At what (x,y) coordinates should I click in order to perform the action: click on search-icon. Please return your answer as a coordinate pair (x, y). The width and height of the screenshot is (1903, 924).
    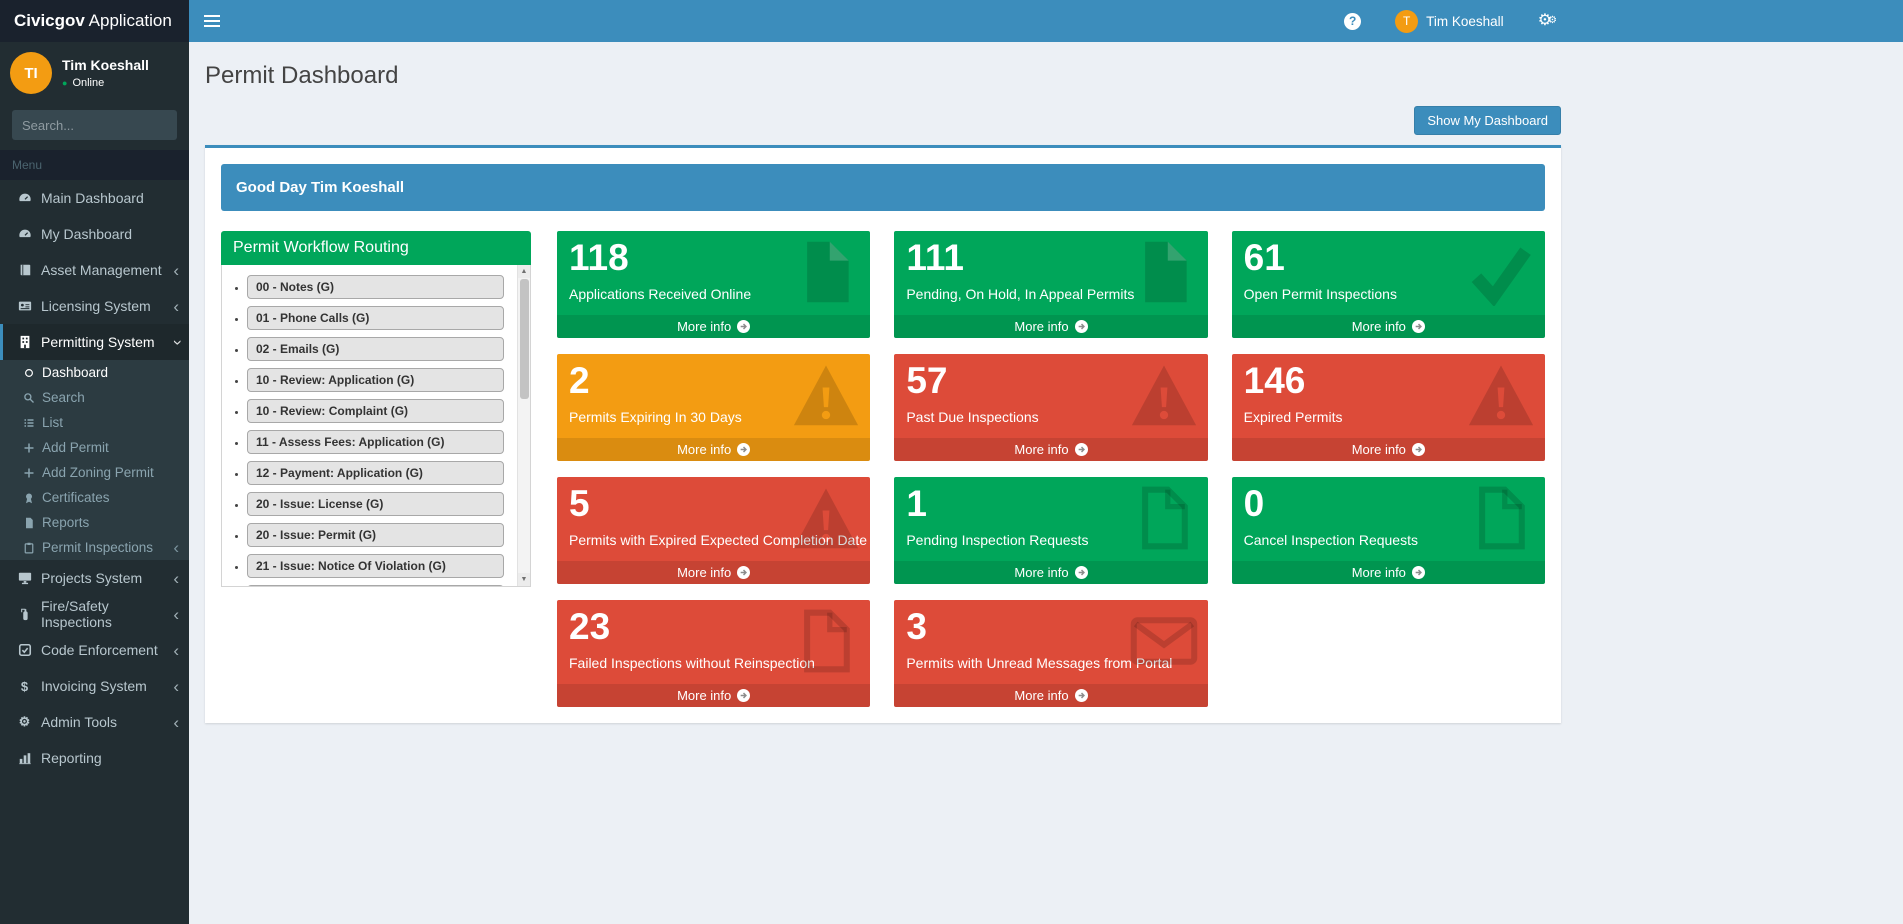
    Looking at the image, I should click on (28, 398).